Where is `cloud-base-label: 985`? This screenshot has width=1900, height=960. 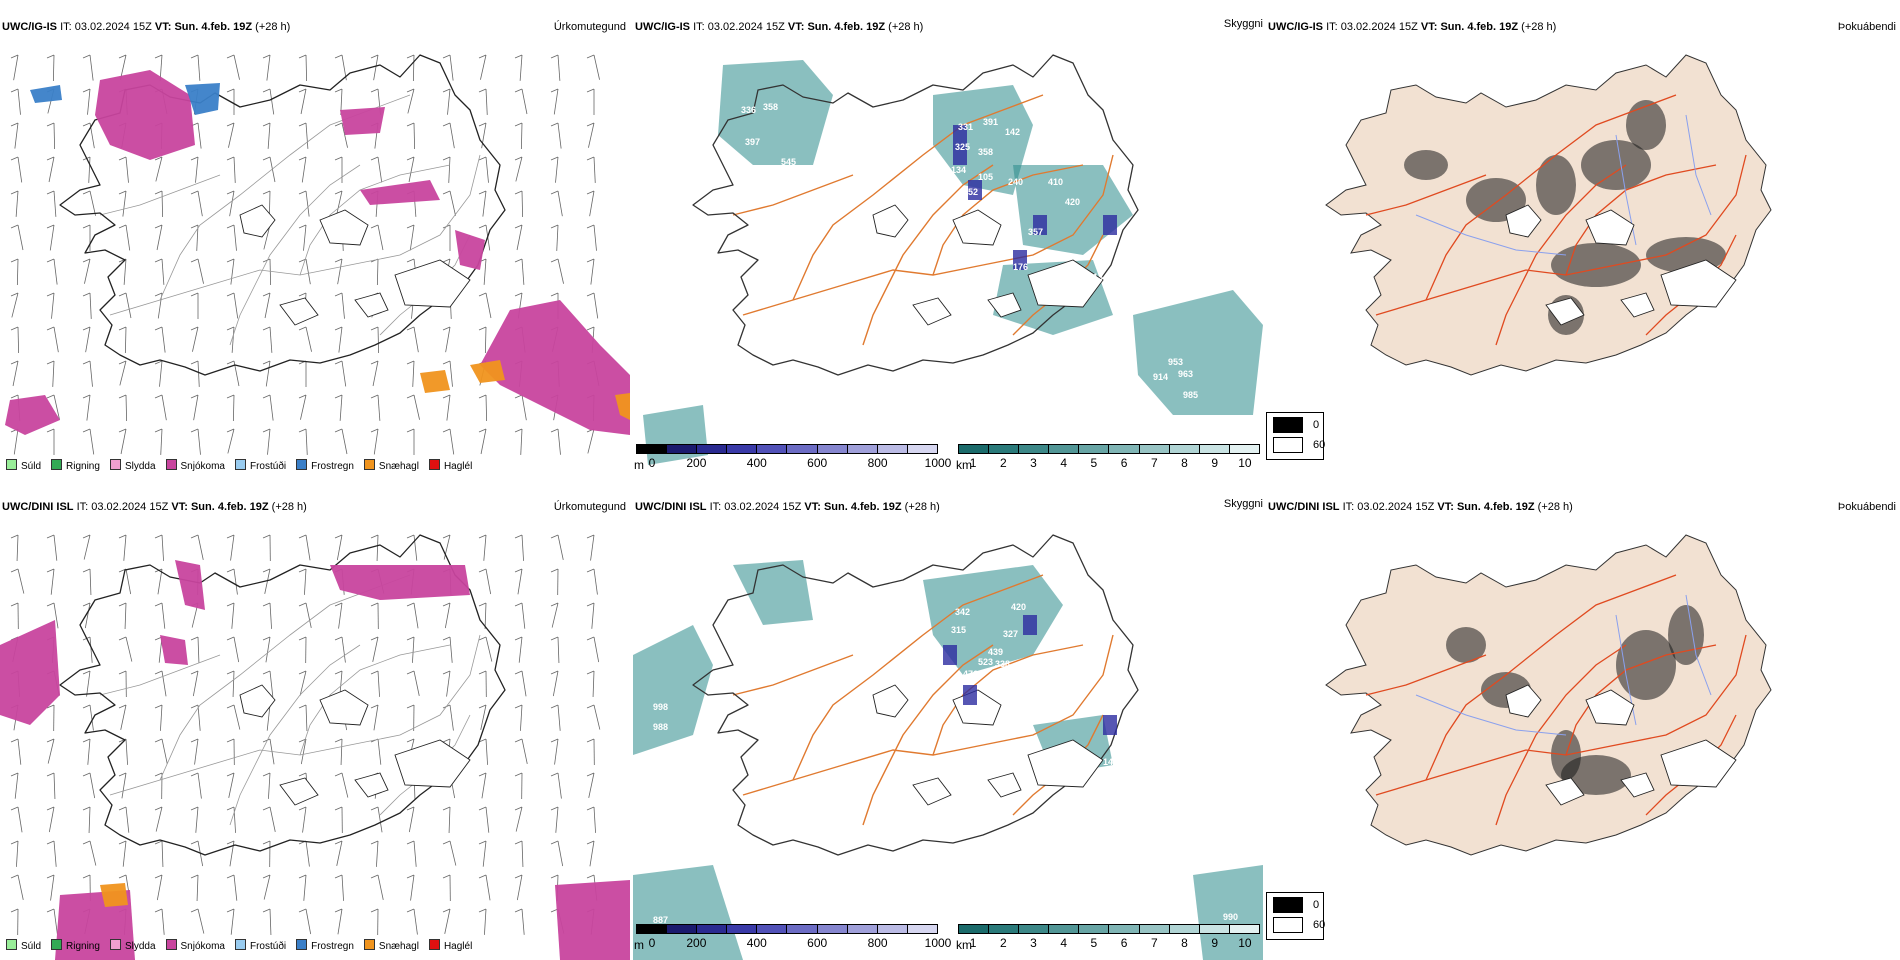 cloud-base-label: 985 is located at coordinates (1190, 395).